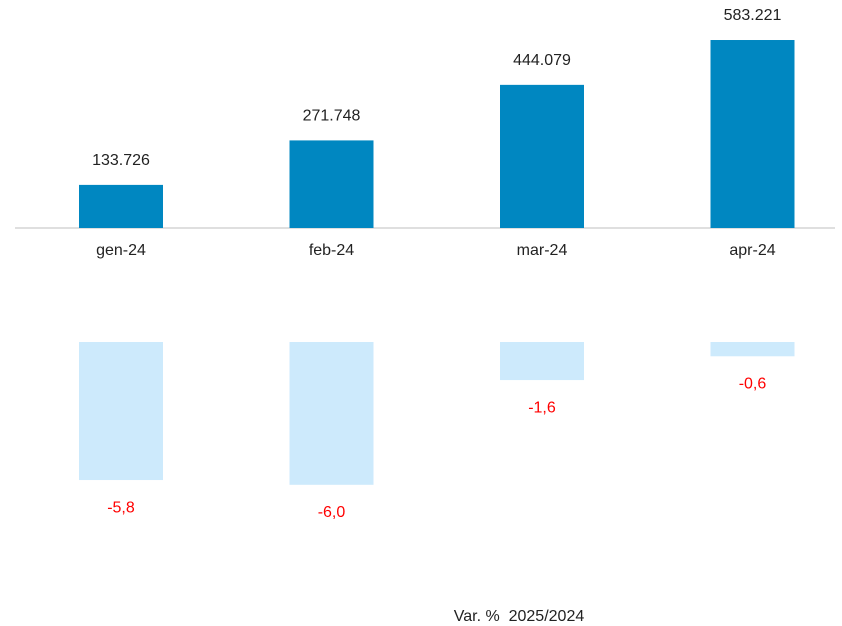  I want to click on x-tick-label: mar-24, so click(542, 250).